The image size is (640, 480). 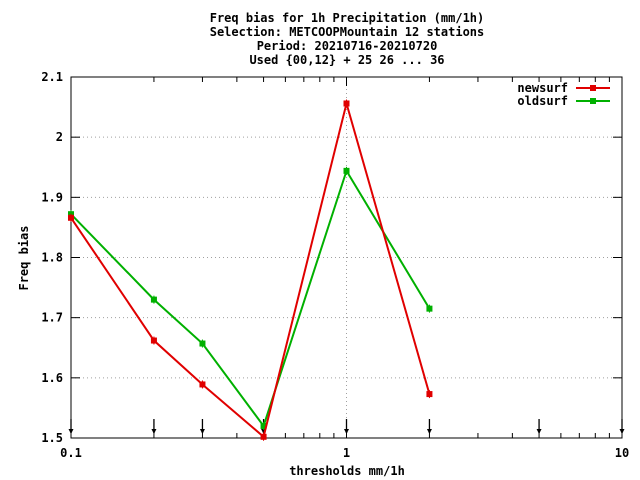 What do you see at coordinates (622, 453) in the screenshot?
I see `x-tick-label: 10` at bounding box center [622, 453].